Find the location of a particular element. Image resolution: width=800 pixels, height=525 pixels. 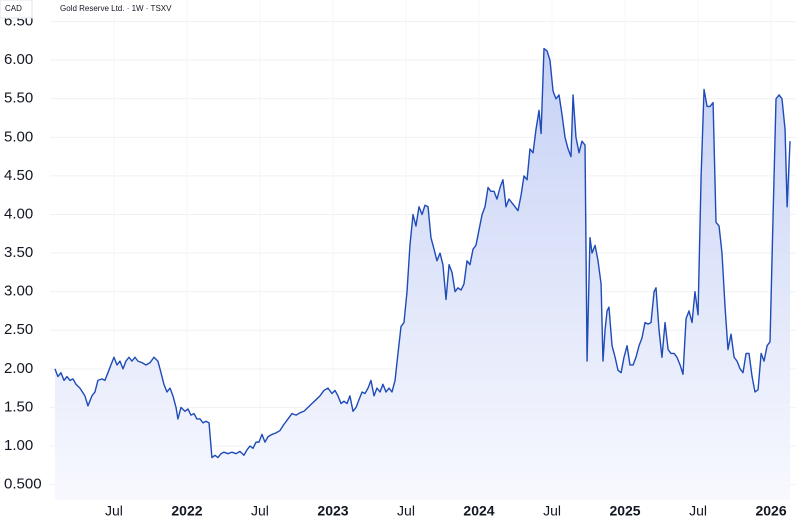

x-tick-label: 2026 is located at coordinates (770, 511).